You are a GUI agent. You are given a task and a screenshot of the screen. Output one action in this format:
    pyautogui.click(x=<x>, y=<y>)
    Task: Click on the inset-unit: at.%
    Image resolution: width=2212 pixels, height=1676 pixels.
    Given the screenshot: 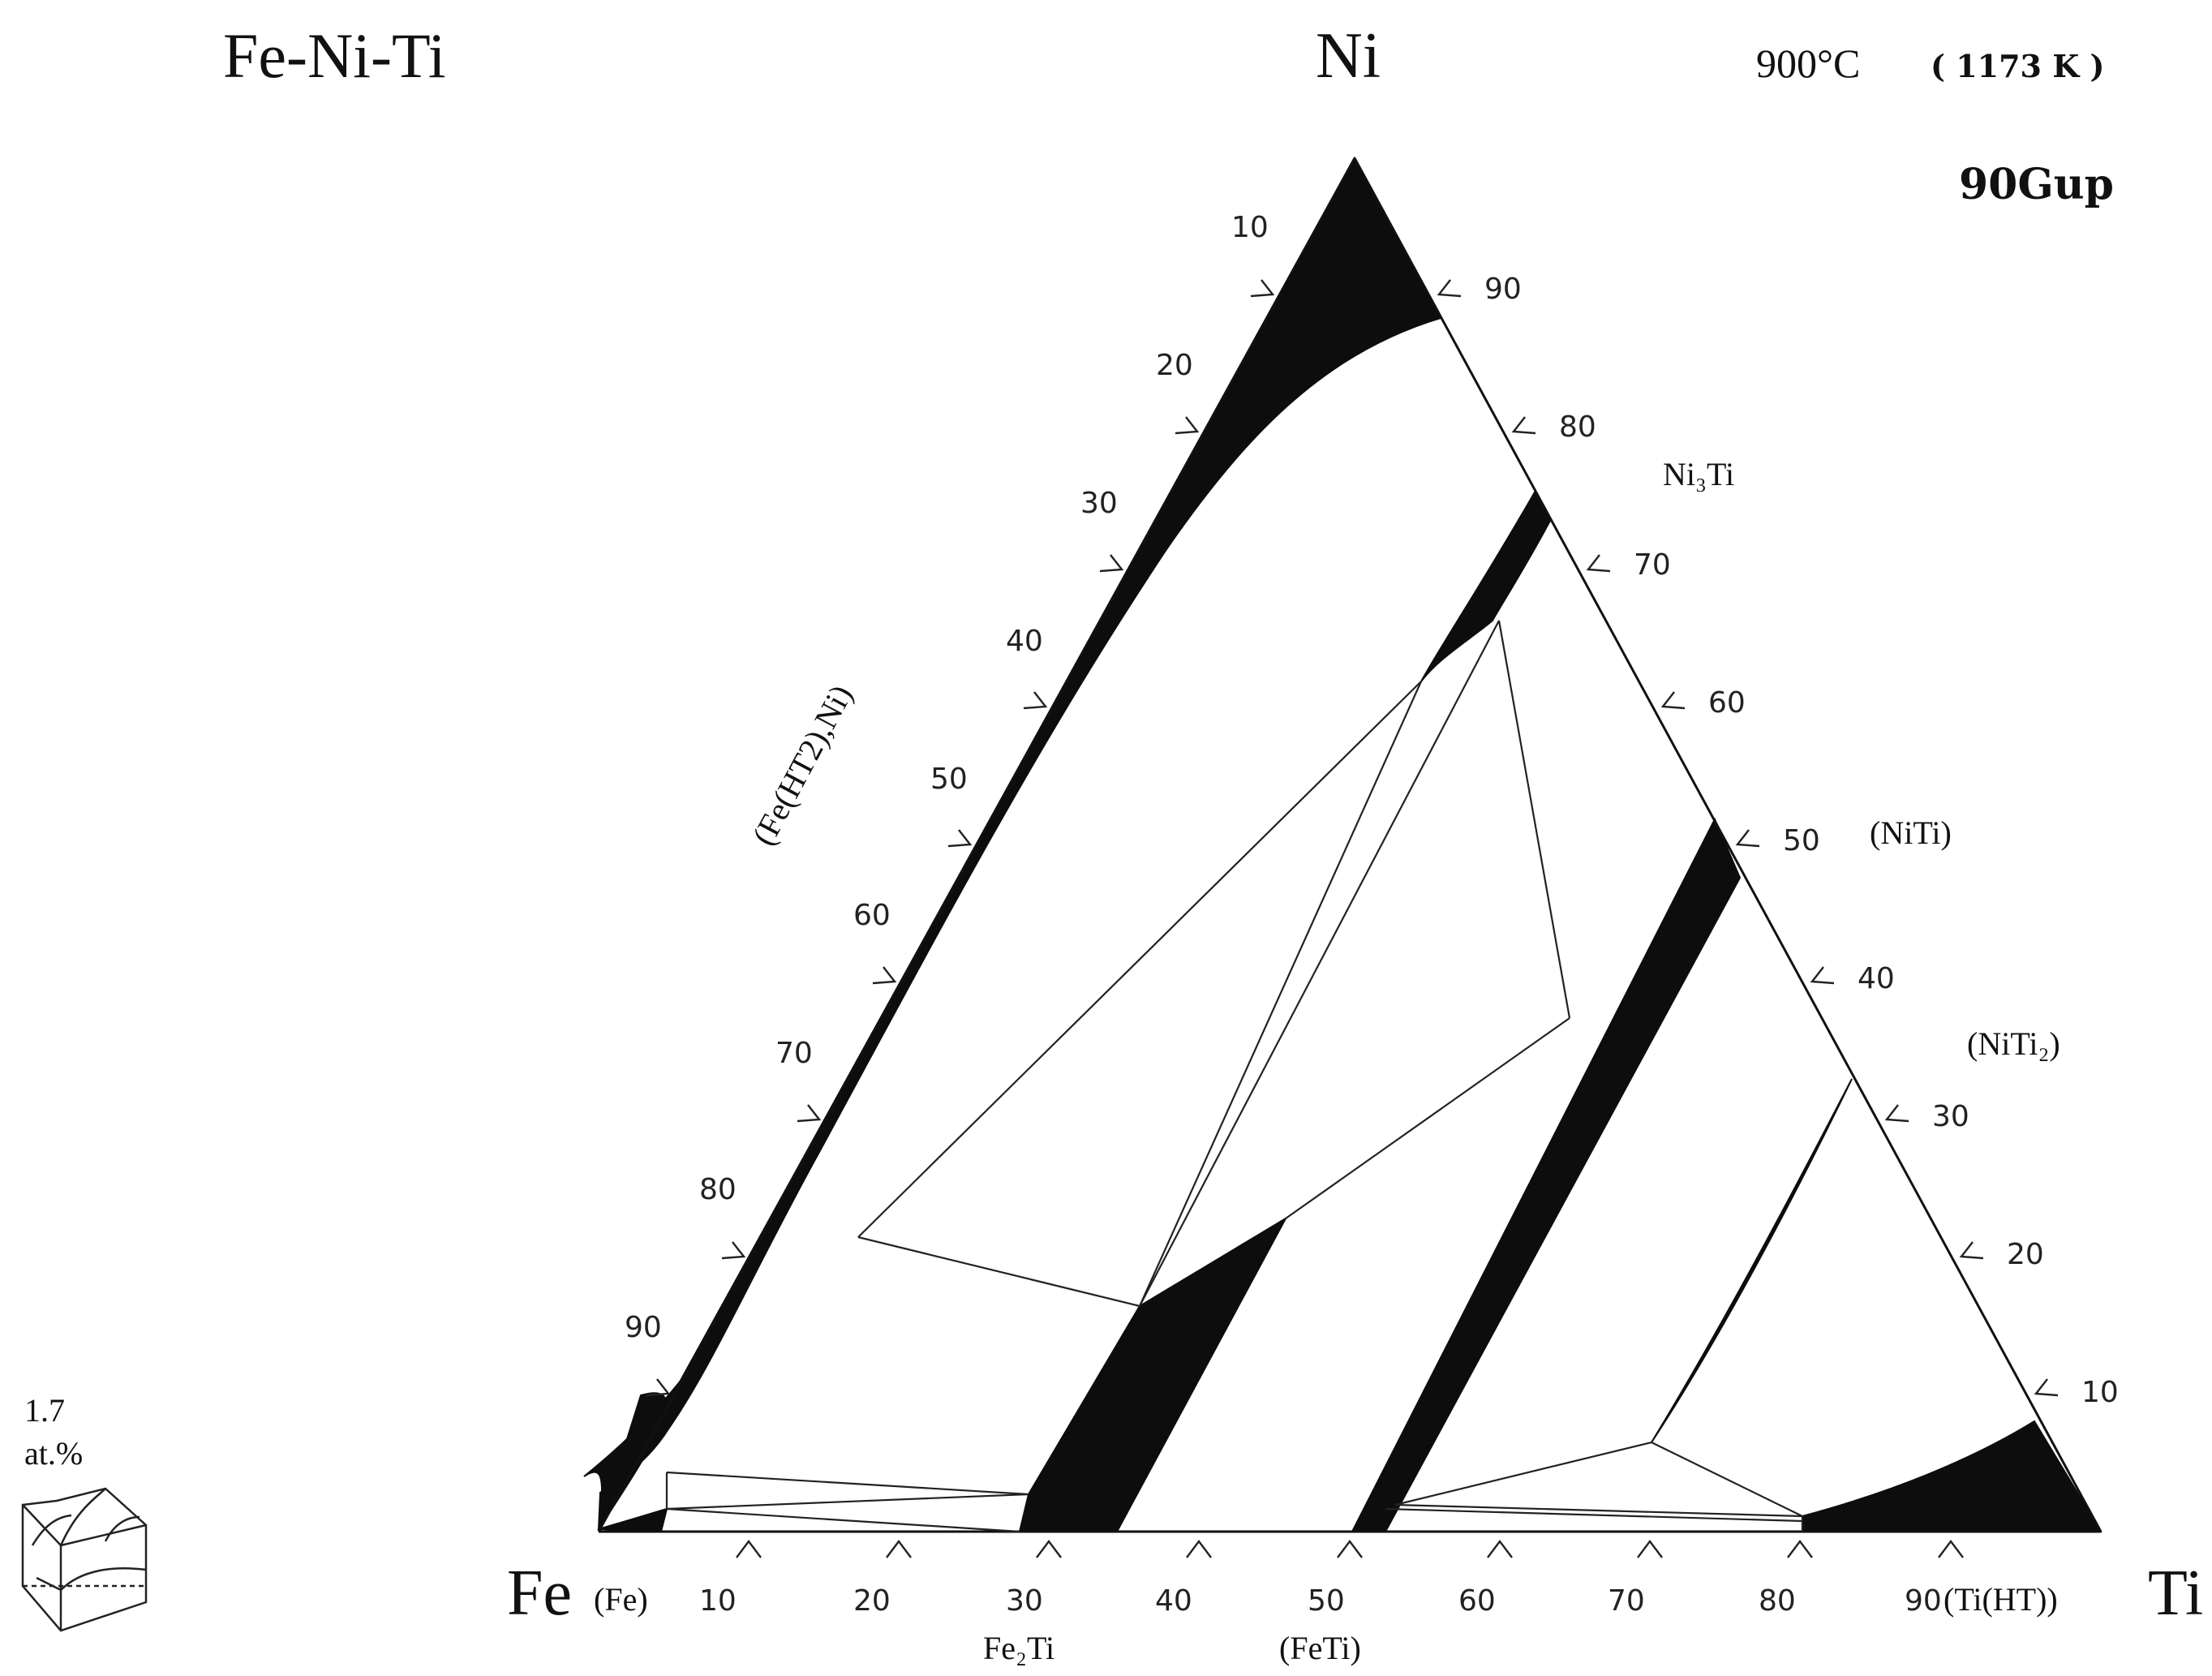 What is the action you would take?
    pyautogui.click(x=53, y=1453)
    